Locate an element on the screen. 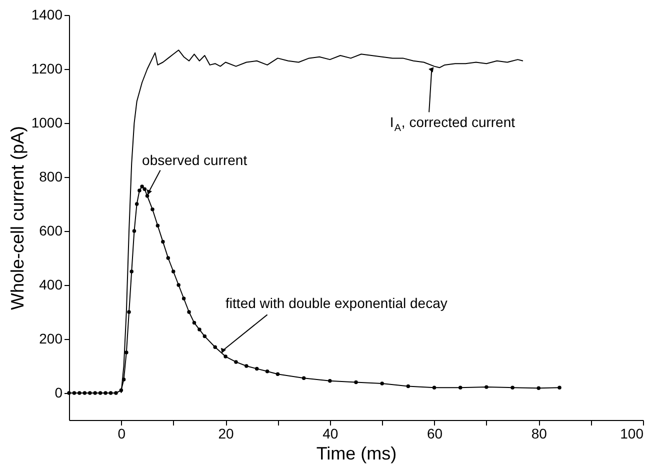 The width and height of the screenshot is (652, 471). y-tick-label: 1400 is located at coordinates (47, 14).